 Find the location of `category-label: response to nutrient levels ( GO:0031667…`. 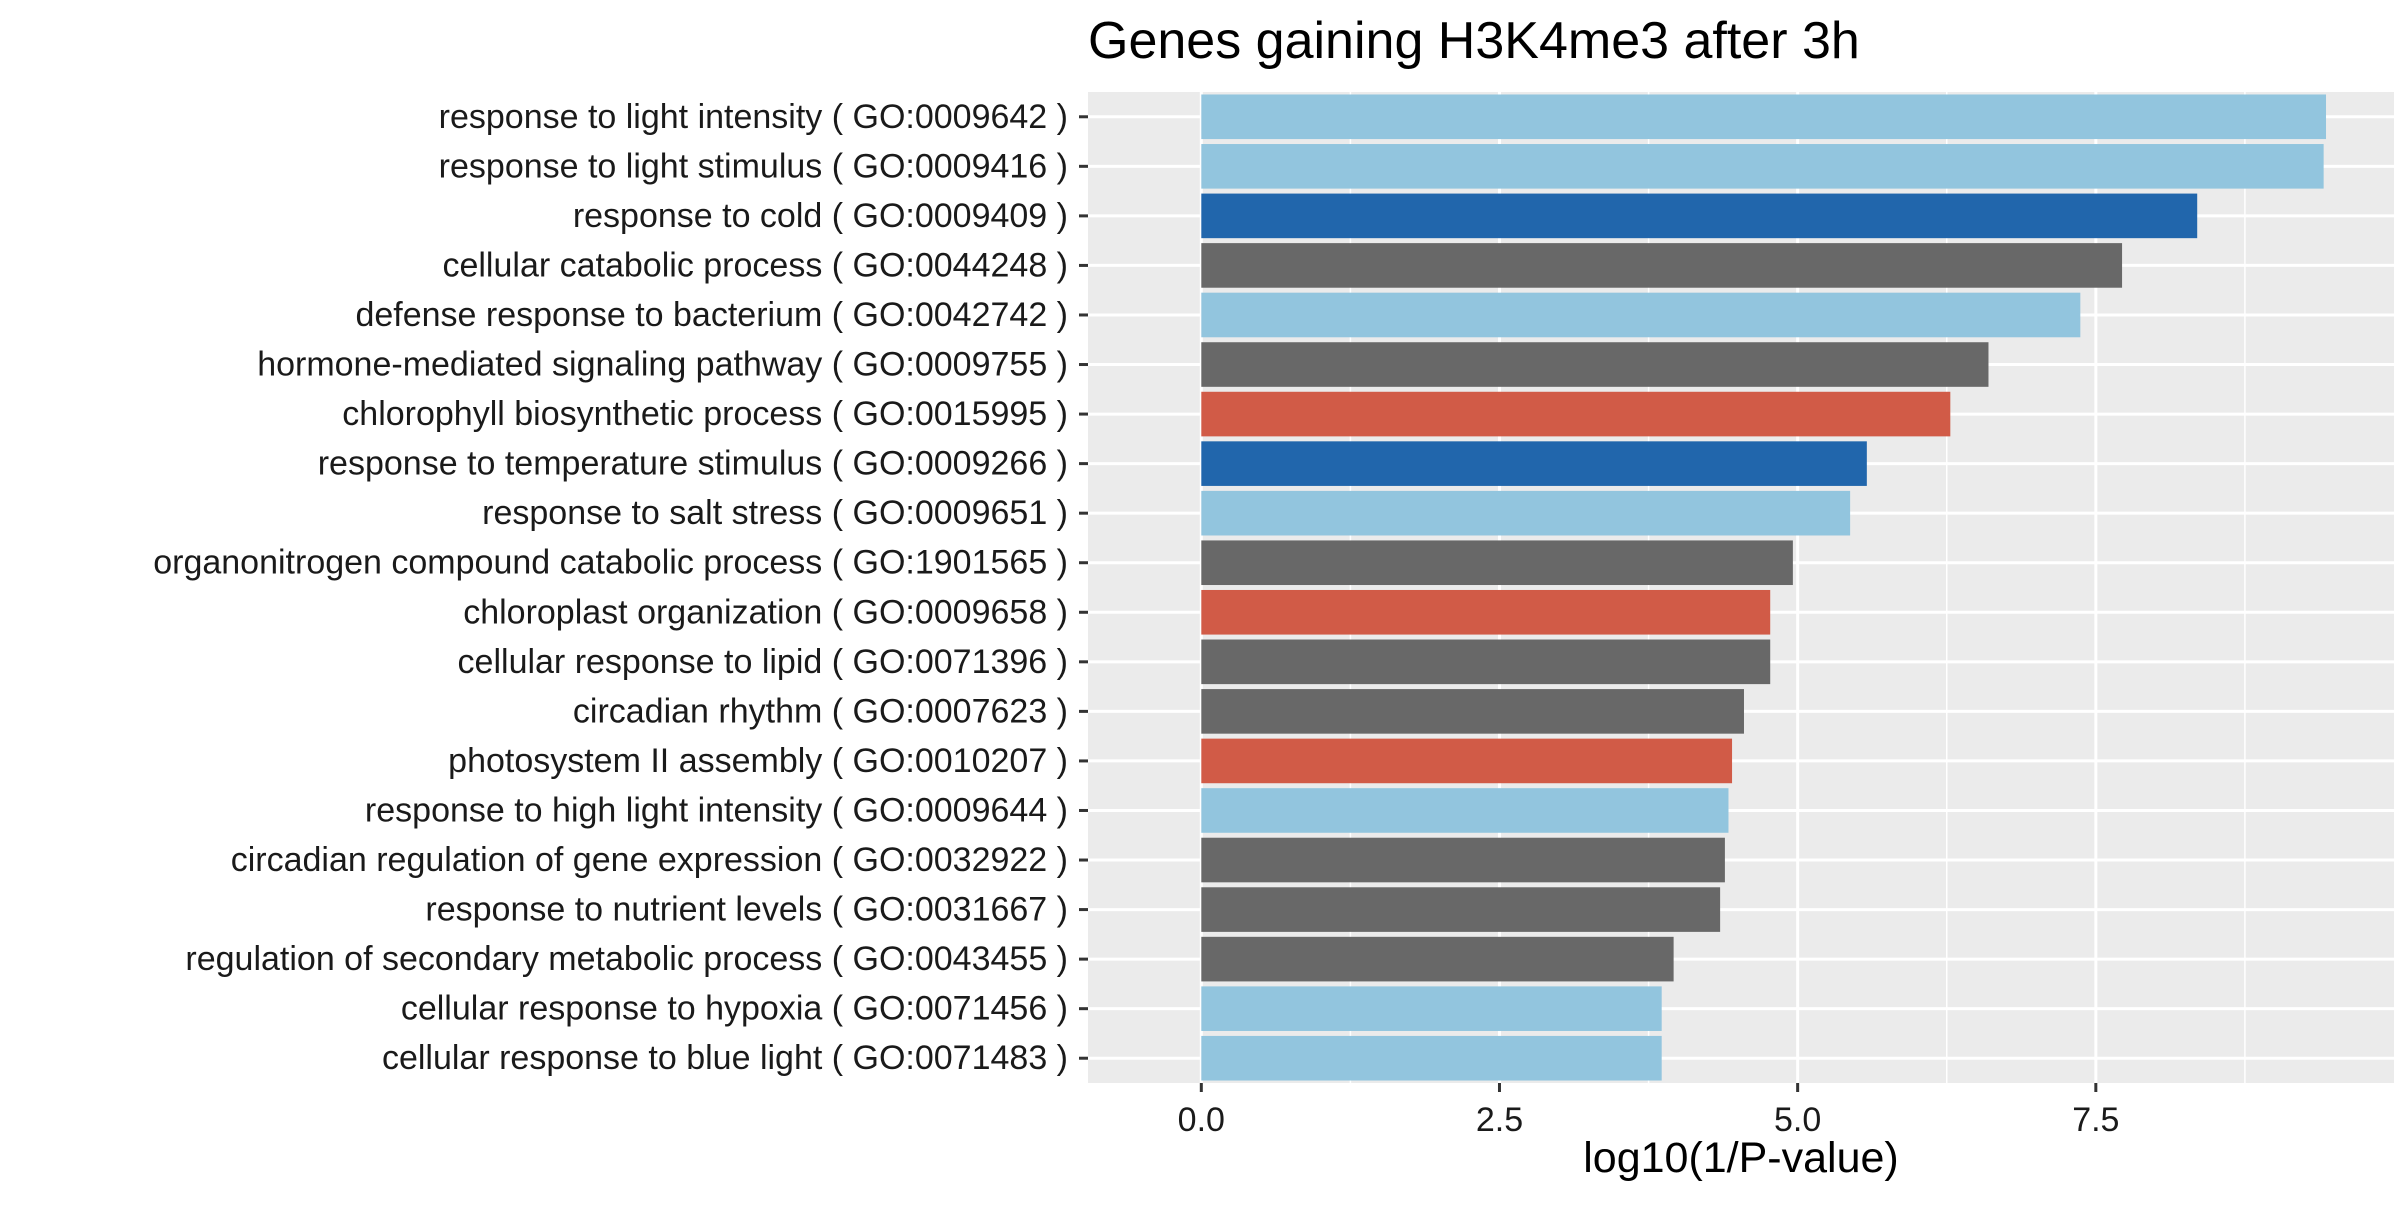

category-label: response to nutrient levels ( GO:0031667… is located at coordinates (746, 910).